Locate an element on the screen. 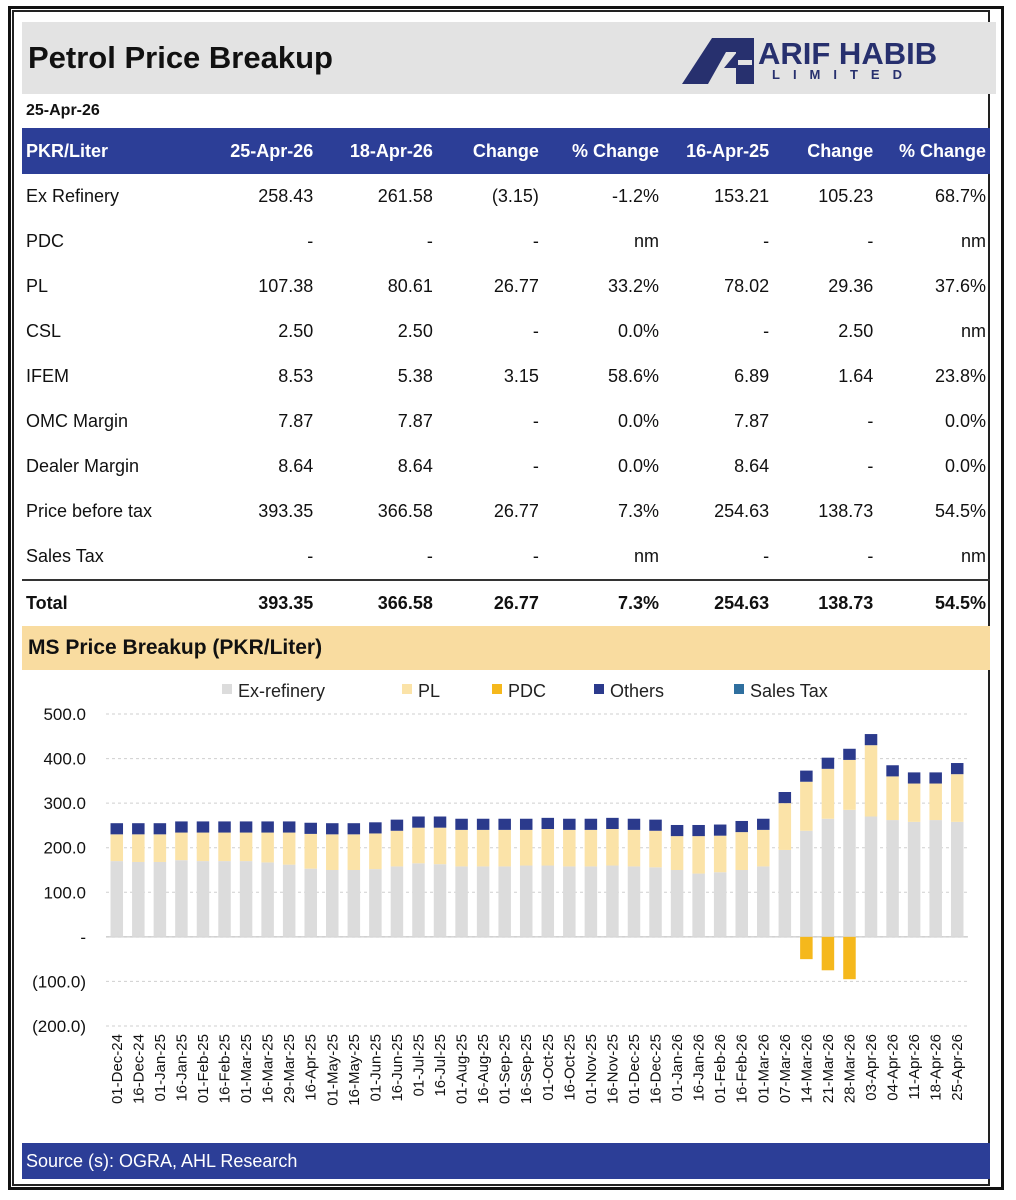 The height and width of the screenshot is (1200, 1016). table-cell: 393.35 is located at coordinates (286, 511).